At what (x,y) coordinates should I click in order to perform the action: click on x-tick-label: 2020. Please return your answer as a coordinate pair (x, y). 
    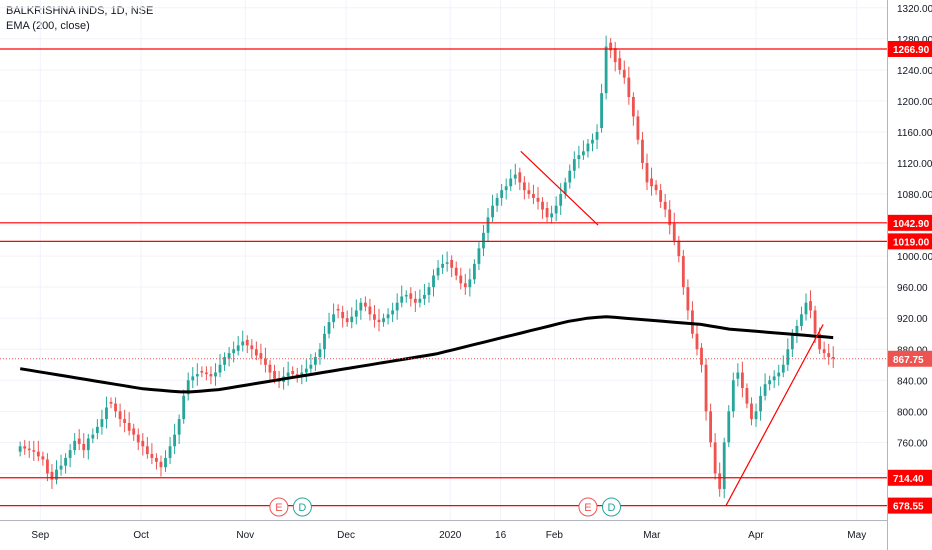
    Looking at the image, I should click on (450, 535).